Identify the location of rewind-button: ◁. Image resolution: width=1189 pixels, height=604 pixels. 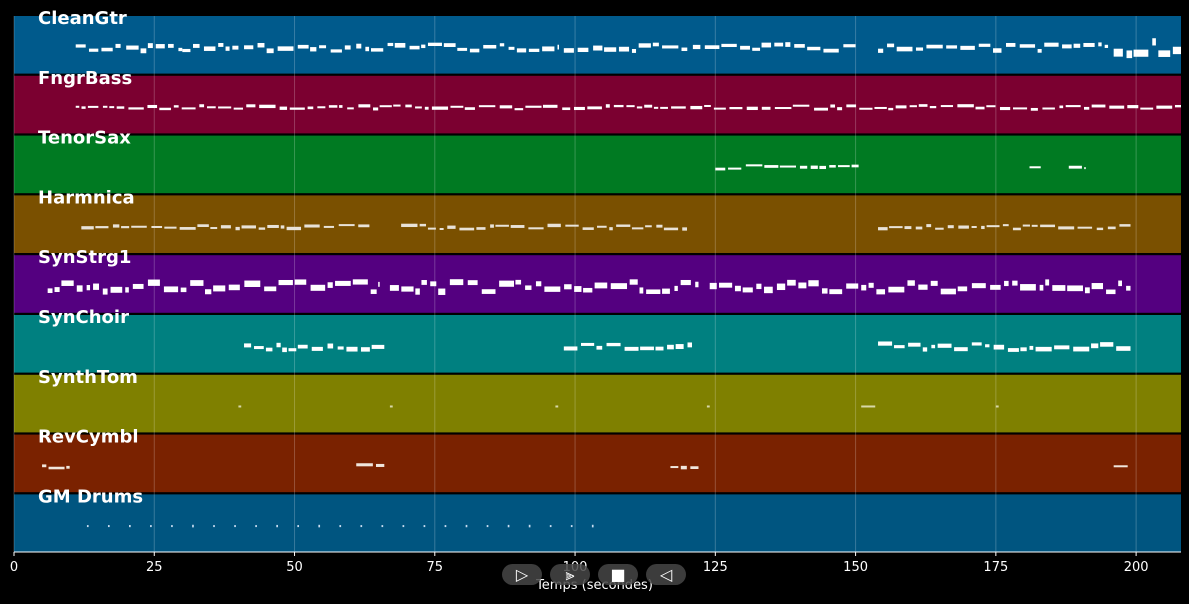
(666, 574).